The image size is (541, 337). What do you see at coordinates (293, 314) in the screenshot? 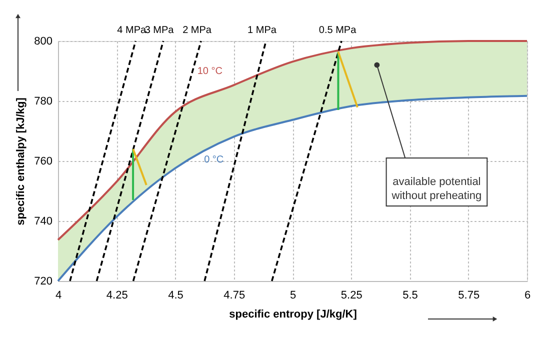
I see `x-axis-title: specific entropy [J/kg/K]` at bounding box center [293, 314].